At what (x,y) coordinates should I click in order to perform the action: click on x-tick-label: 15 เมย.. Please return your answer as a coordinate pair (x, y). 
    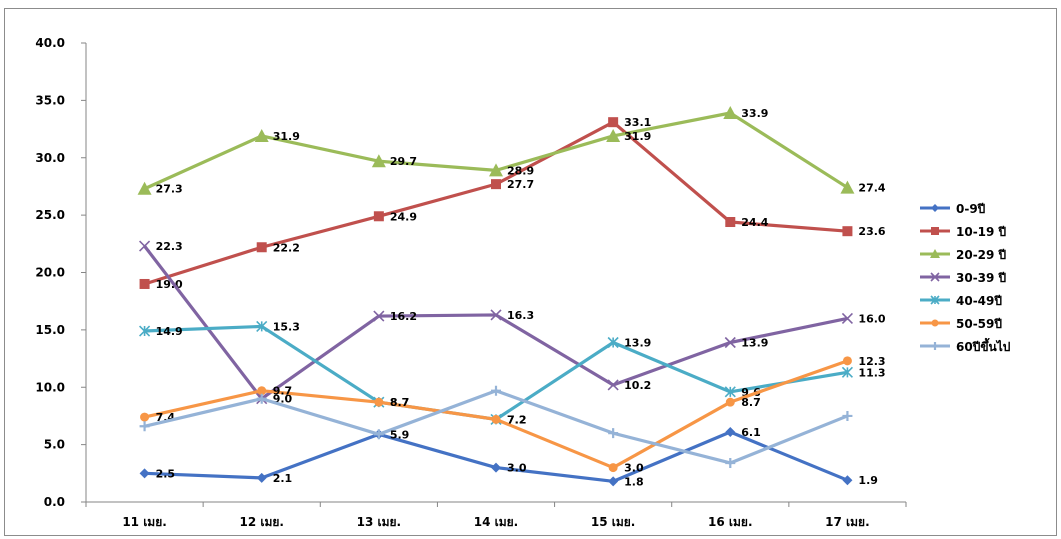
    Looking at the image, I should click on (613, 522).